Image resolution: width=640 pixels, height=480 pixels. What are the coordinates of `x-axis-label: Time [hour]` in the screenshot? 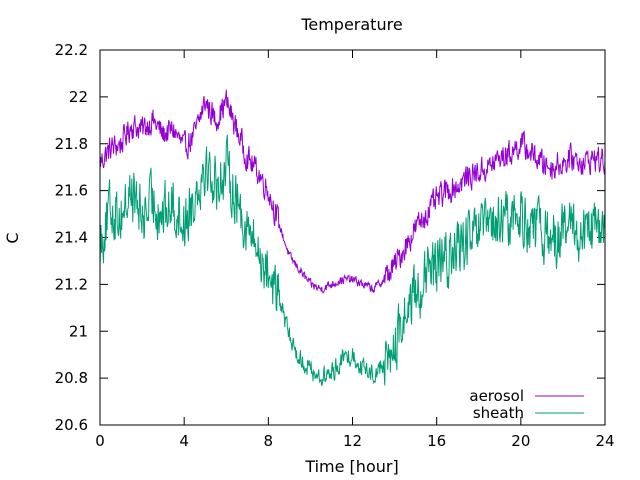 It's located at (351, 466).